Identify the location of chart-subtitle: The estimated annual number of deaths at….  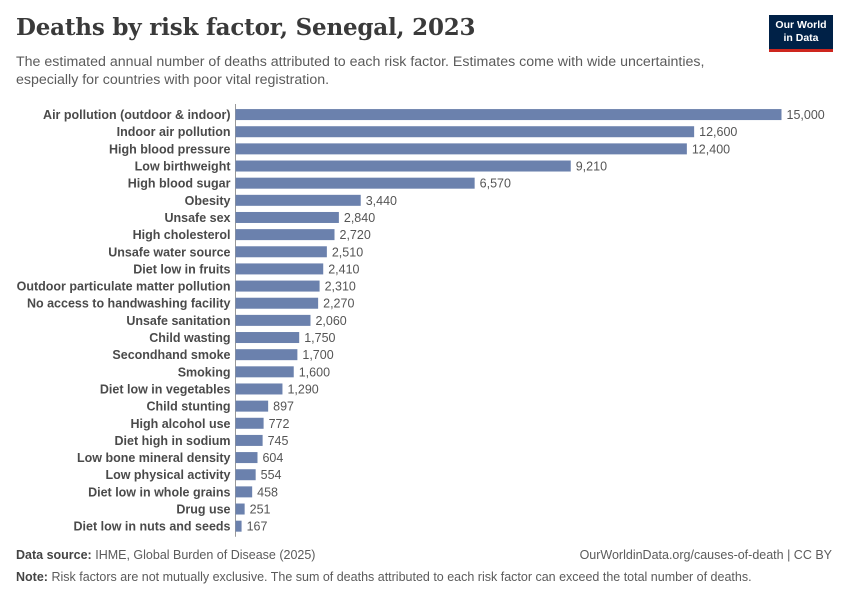
(360, 71).